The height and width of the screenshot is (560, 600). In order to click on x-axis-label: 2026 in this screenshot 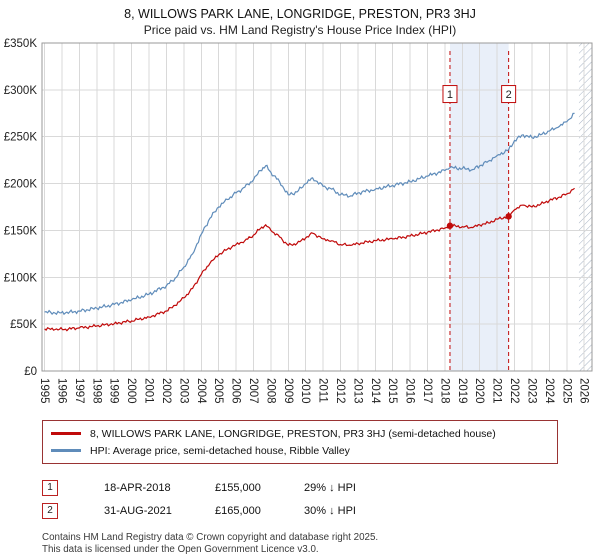, I will do `click(584, 391)`.